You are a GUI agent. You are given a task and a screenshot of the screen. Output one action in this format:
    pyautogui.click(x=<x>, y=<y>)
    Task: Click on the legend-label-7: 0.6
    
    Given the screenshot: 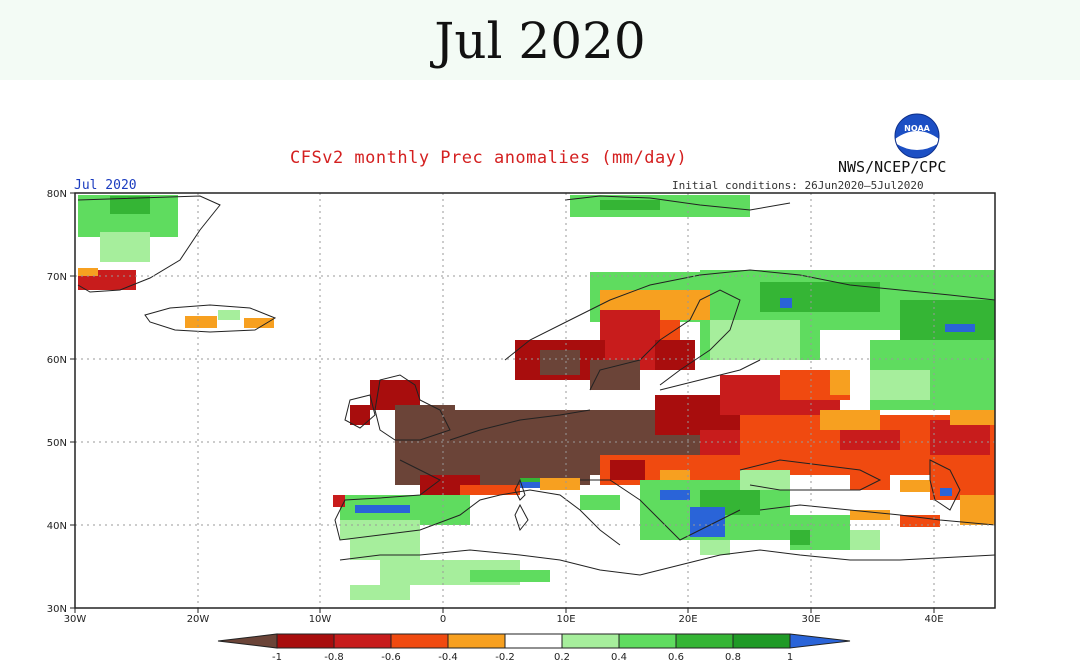 What is the action you would take?
    pyautogui.click(x=676, y=657)
    